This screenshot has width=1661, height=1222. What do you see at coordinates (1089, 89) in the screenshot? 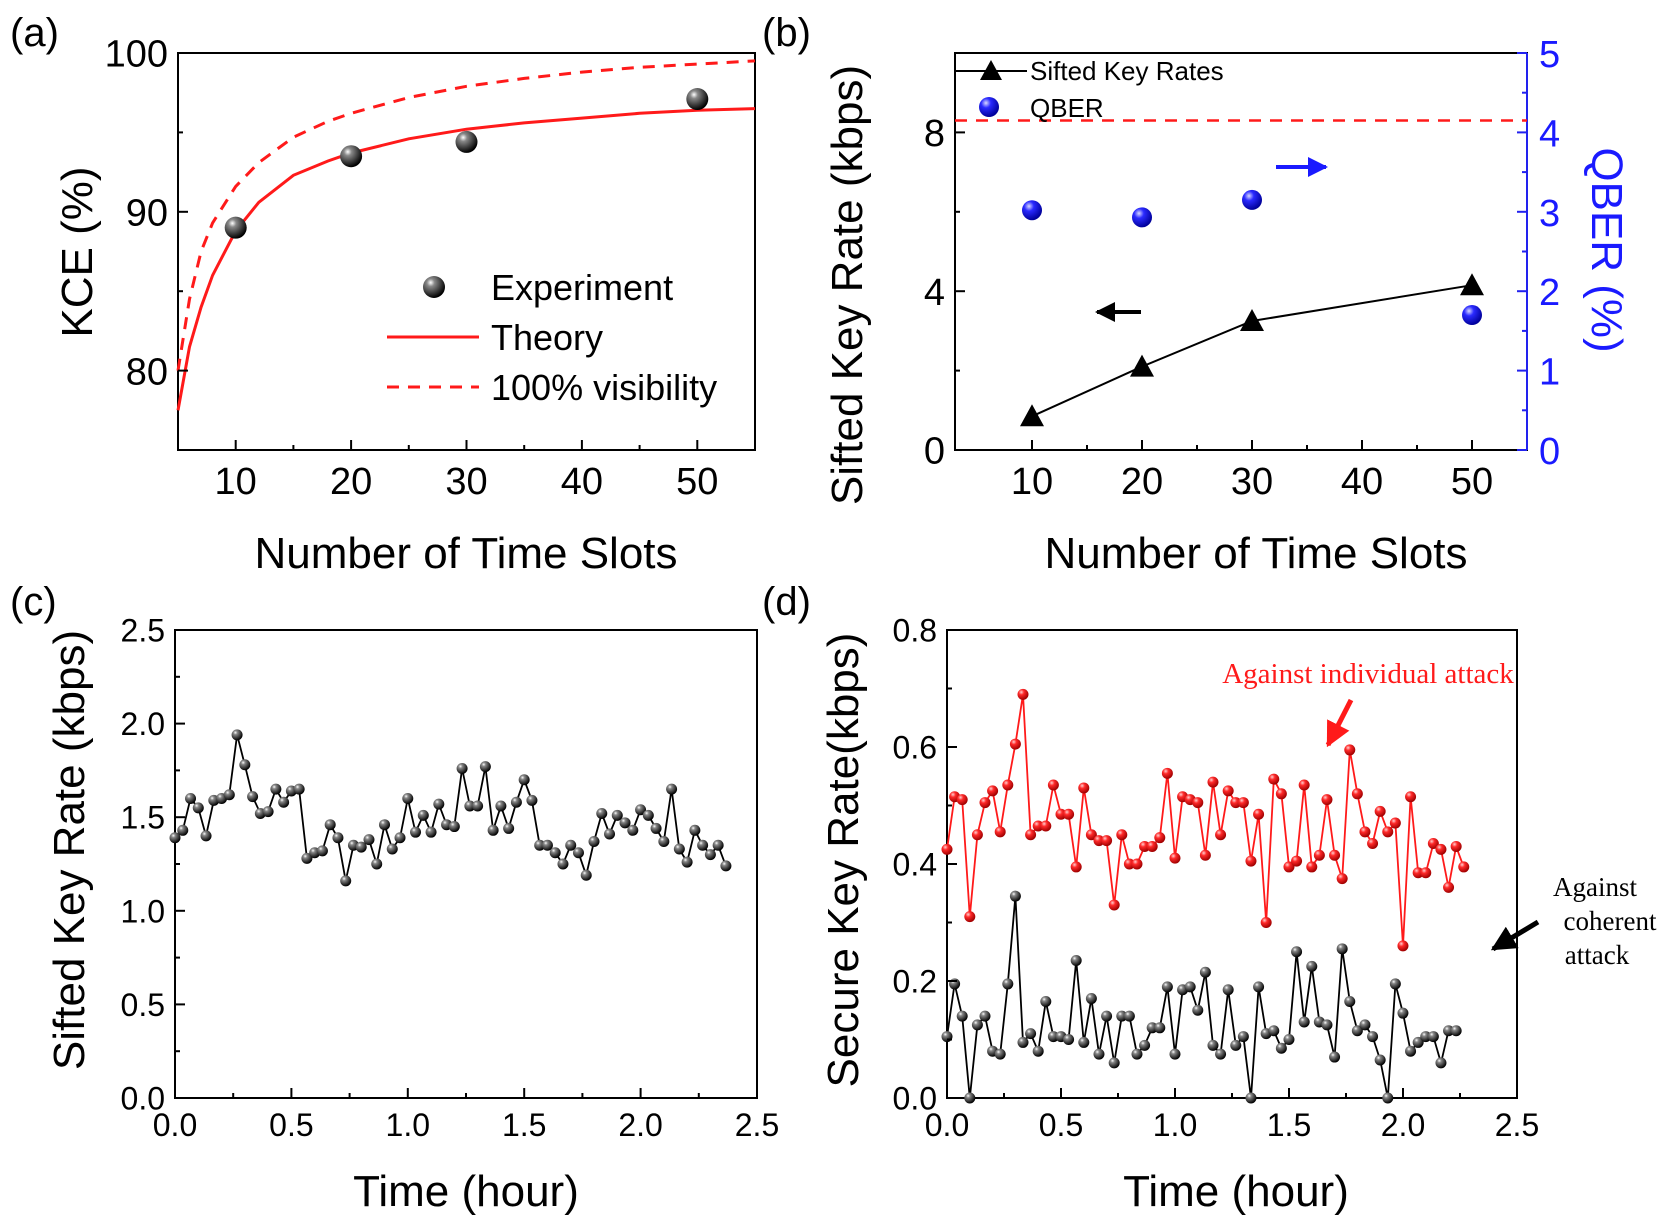
I see `legend: Sifted Key Rates QBER` at bounding box center [1089, 89].